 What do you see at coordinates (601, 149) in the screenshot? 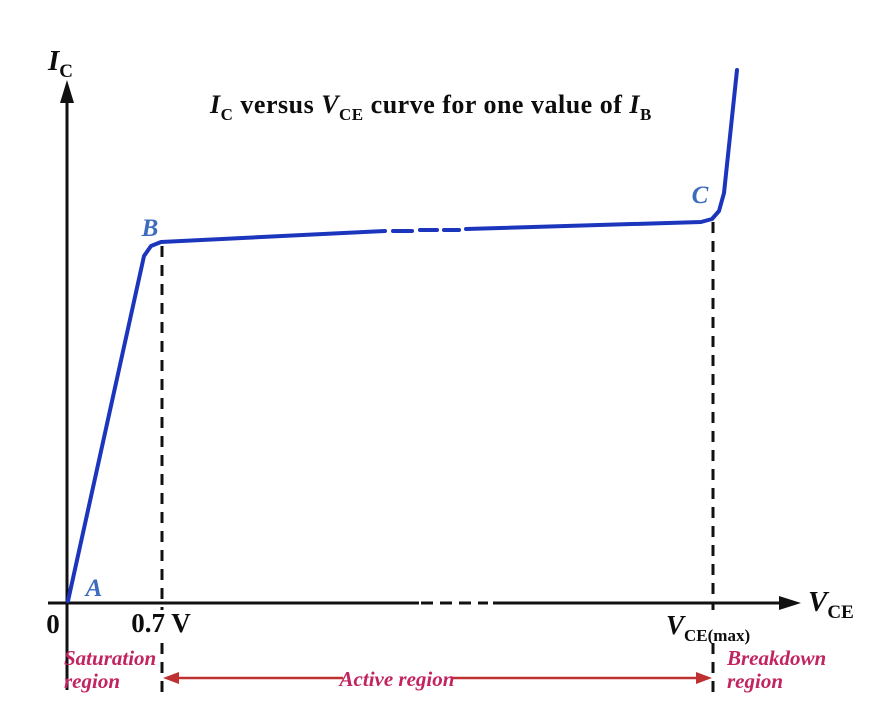
I see `curve-active-breakdown-segment` at bounding box center [601, 149].